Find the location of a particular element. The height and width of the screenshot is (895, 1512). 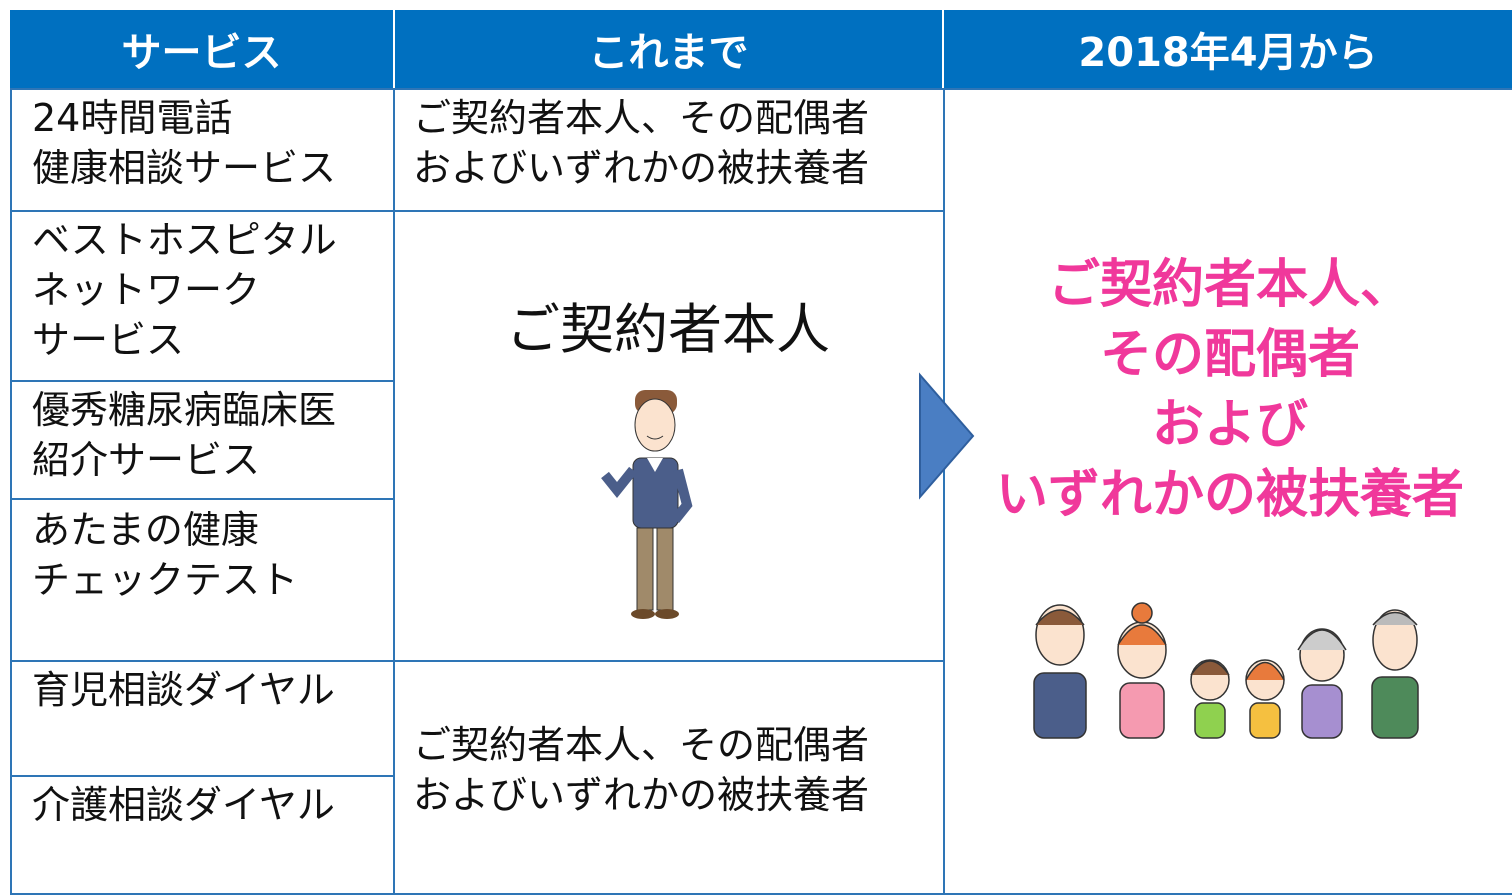

text-line: 紹介サービス is located at coordinates (146, 460).